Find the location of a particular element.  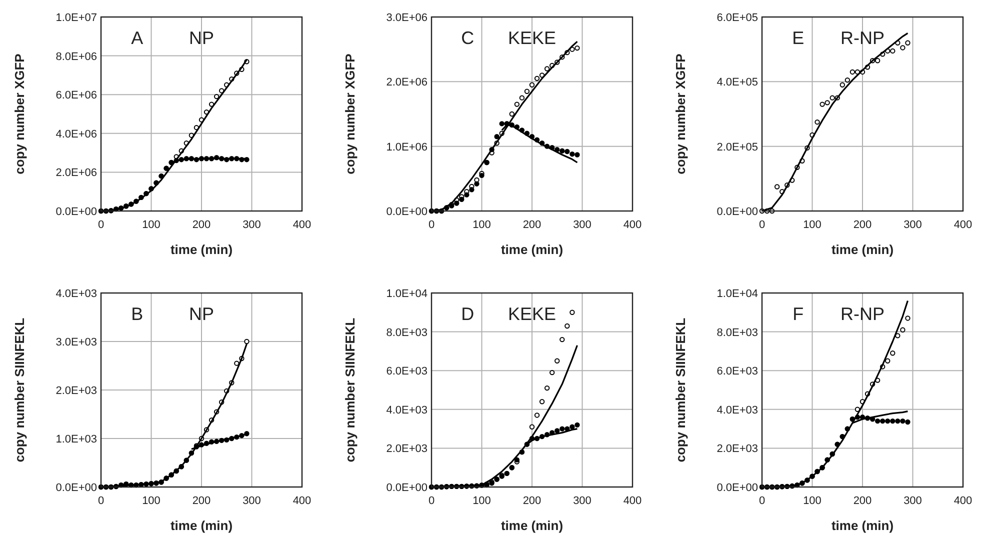

annotation: B is located at coordinates (137, 314).